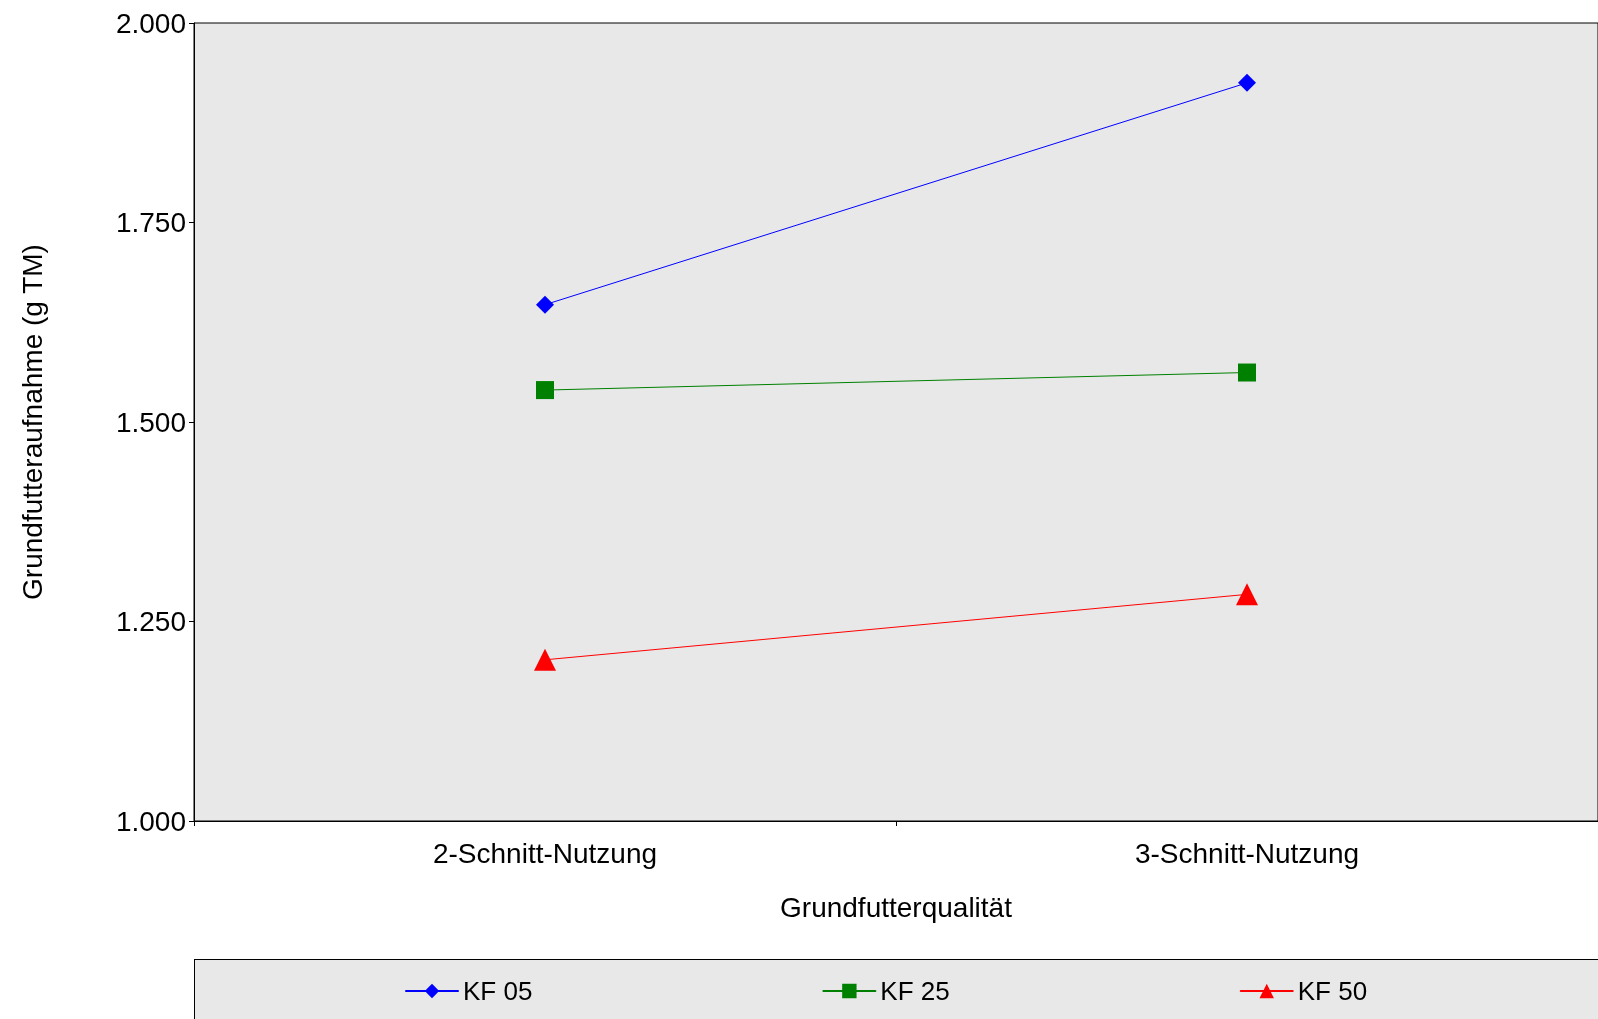  I want to click on legend-label: KF 25, so click(915, 991).